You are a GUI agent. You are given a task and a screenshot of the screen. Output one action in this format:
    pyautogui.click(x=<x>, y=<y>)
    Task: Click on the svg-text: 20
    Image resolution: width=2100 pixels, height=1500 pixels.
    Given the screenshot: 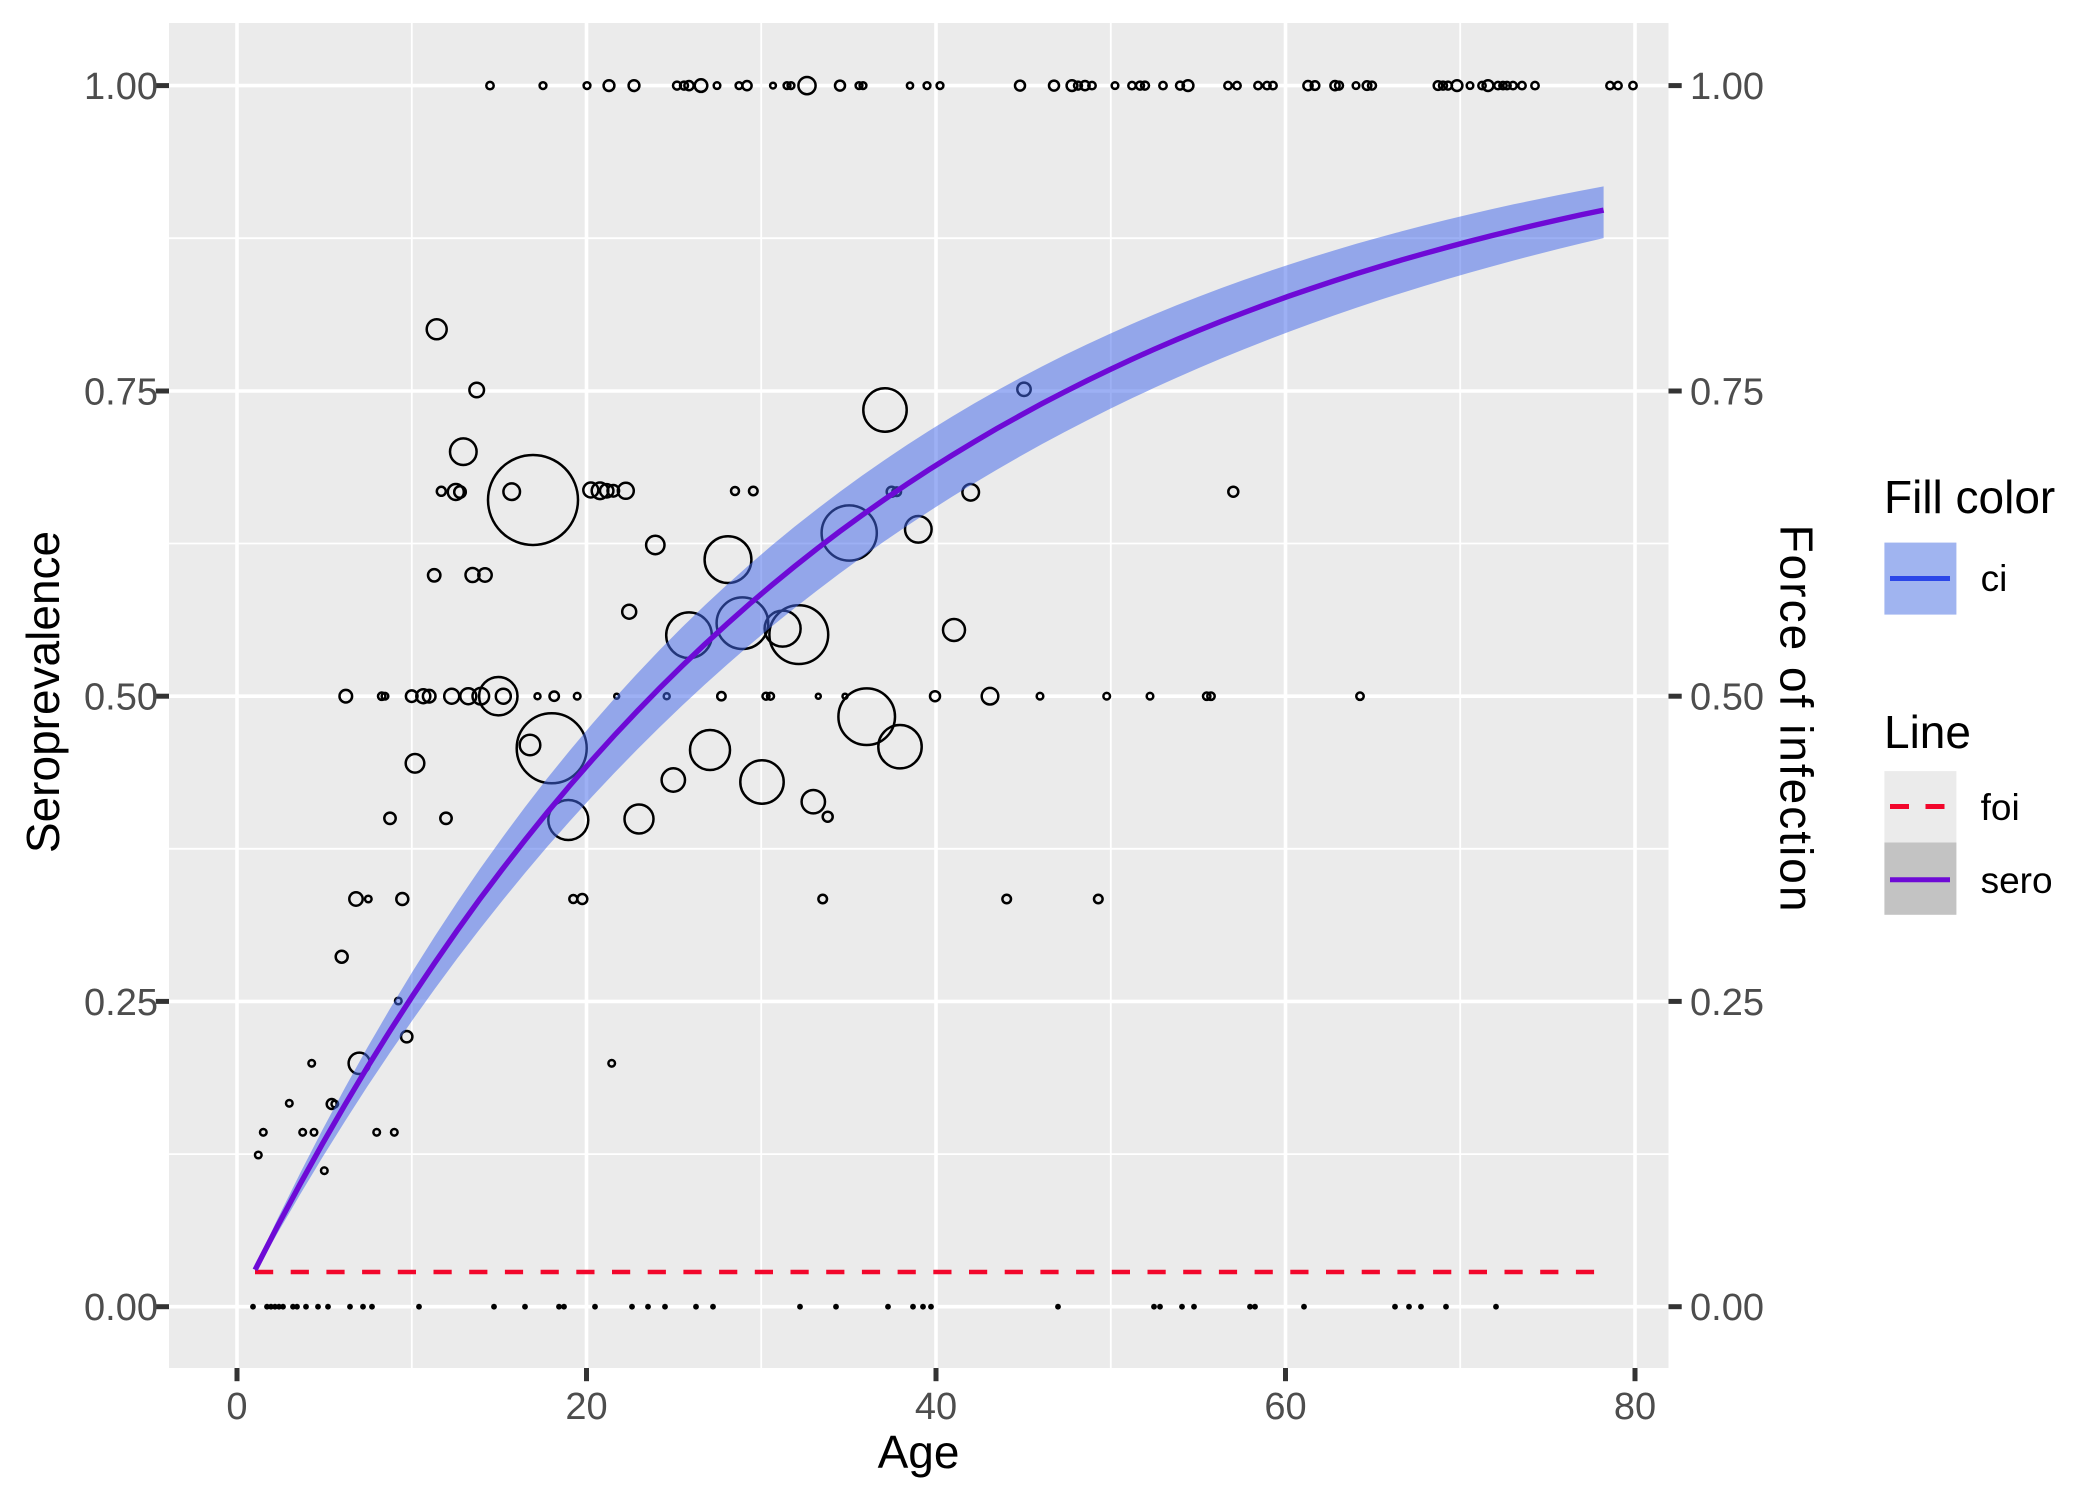 What is the action you would take?
    pyautogui.click(x=586, y=1407)
    